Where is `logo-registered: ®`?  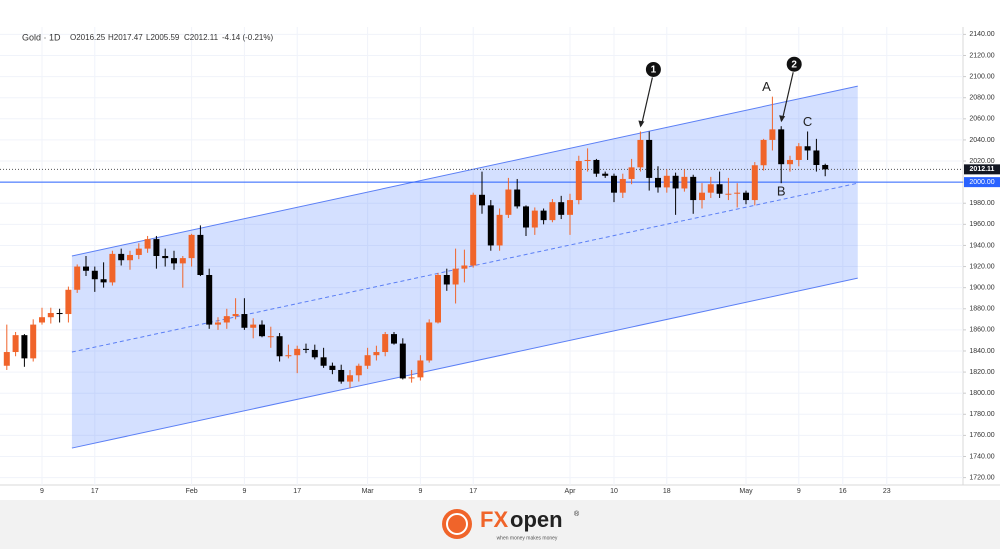 logo-registered: ® is located at coordinates (577, 514).